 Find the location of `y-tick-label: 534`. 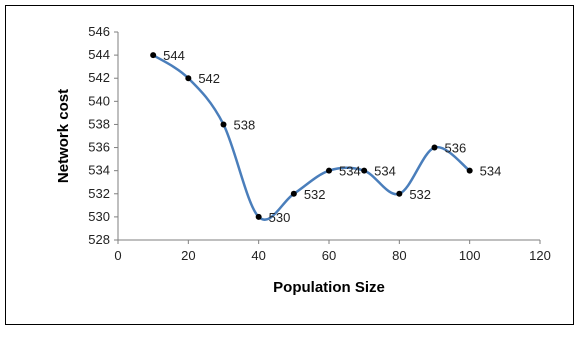

y-tick-label: 534 is located at coordinates (99, 170).